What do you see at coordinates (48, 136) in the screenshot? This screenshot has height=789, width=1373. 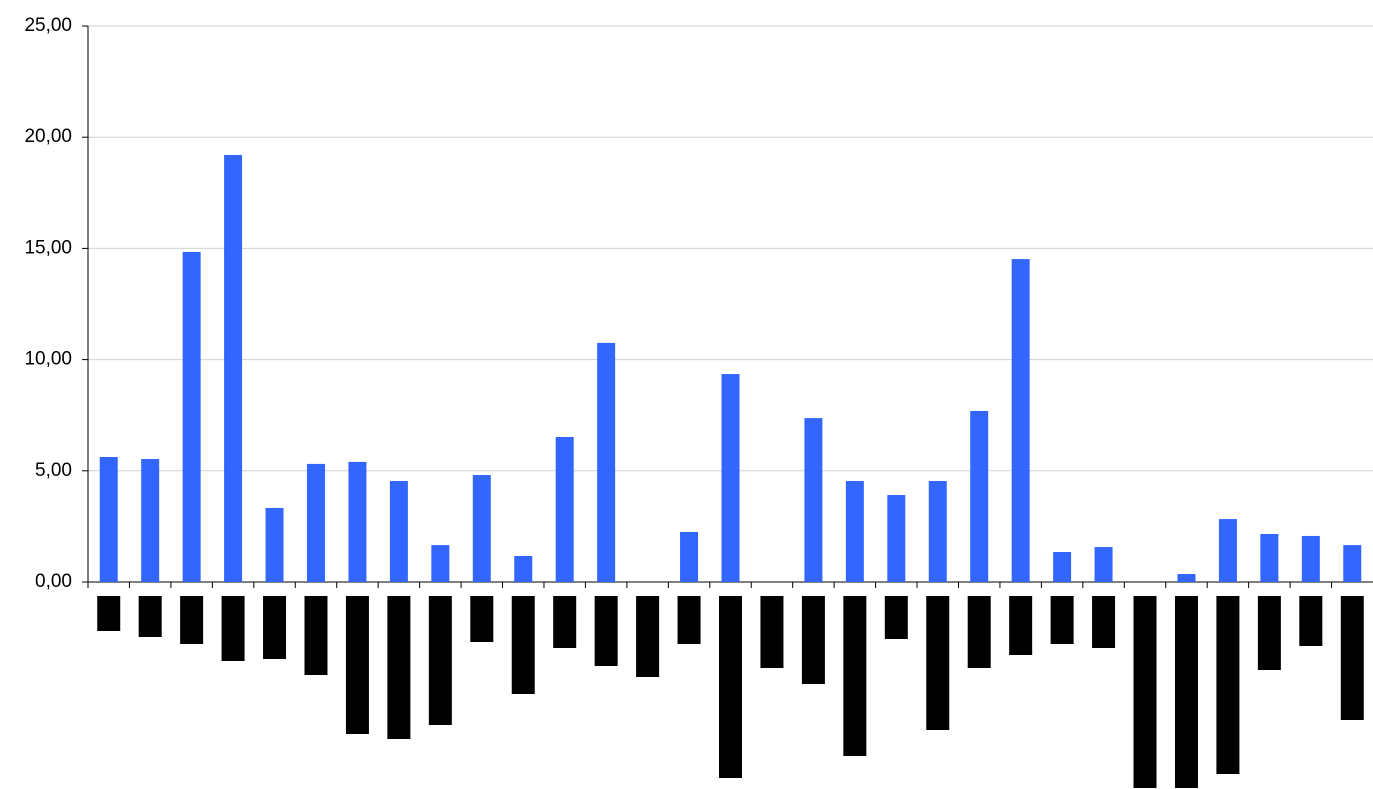 I see `y-tick-label: 20,00` at bounding box center [48, 136].